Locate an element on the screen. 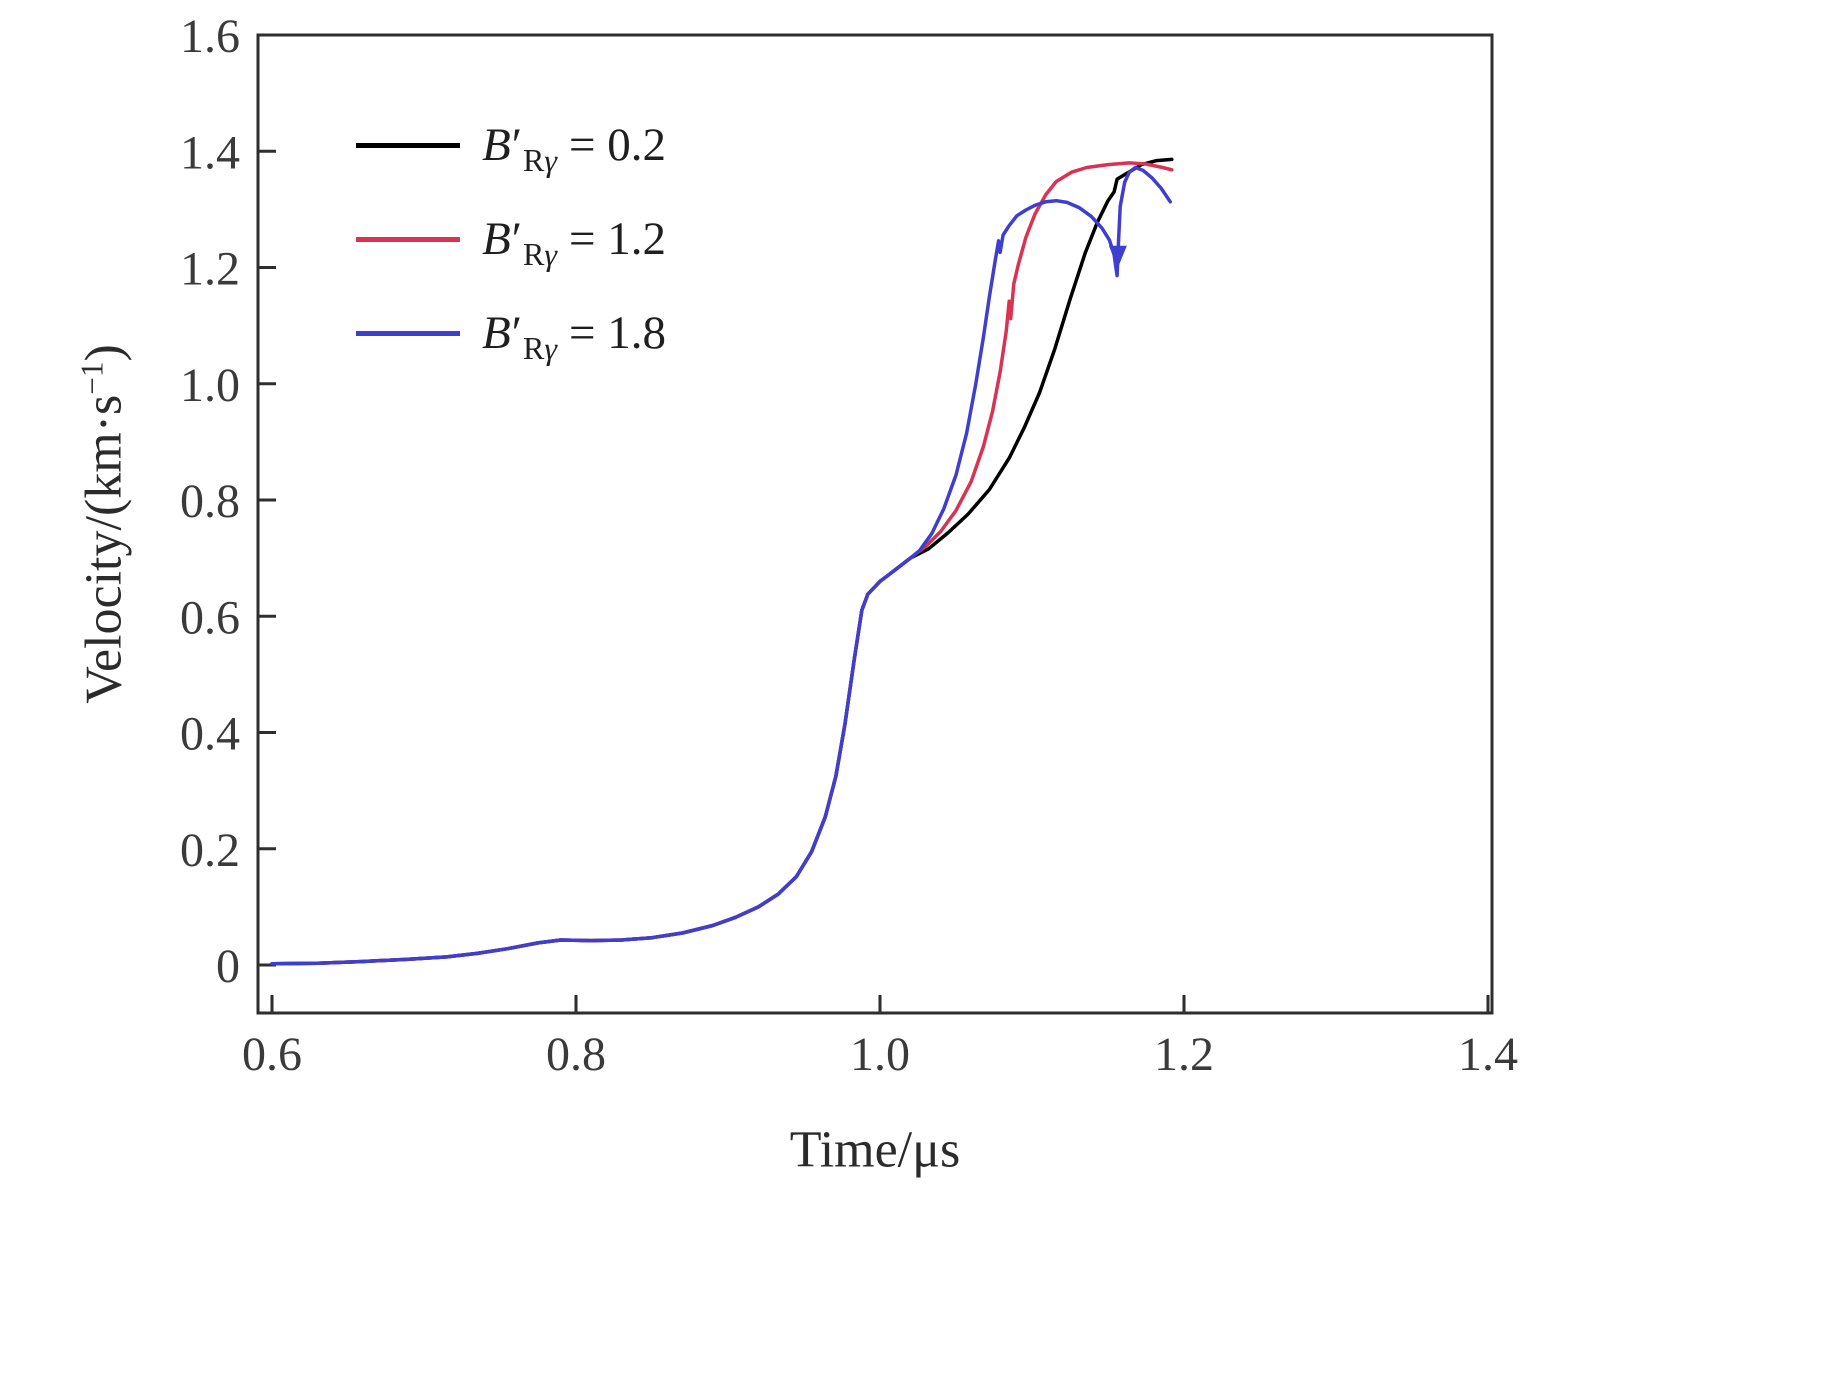 The height and width of the screenshot is (1382, 1843). y-tick-label: 0.4 is located at coordinates (210, 734).